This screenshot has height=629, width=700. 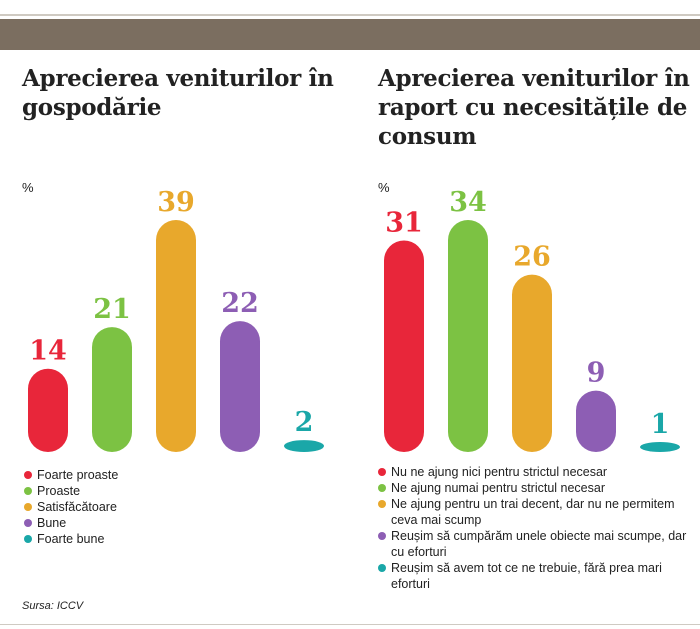 I want to click on legend-label: Bune, so click(x=52, y=523).